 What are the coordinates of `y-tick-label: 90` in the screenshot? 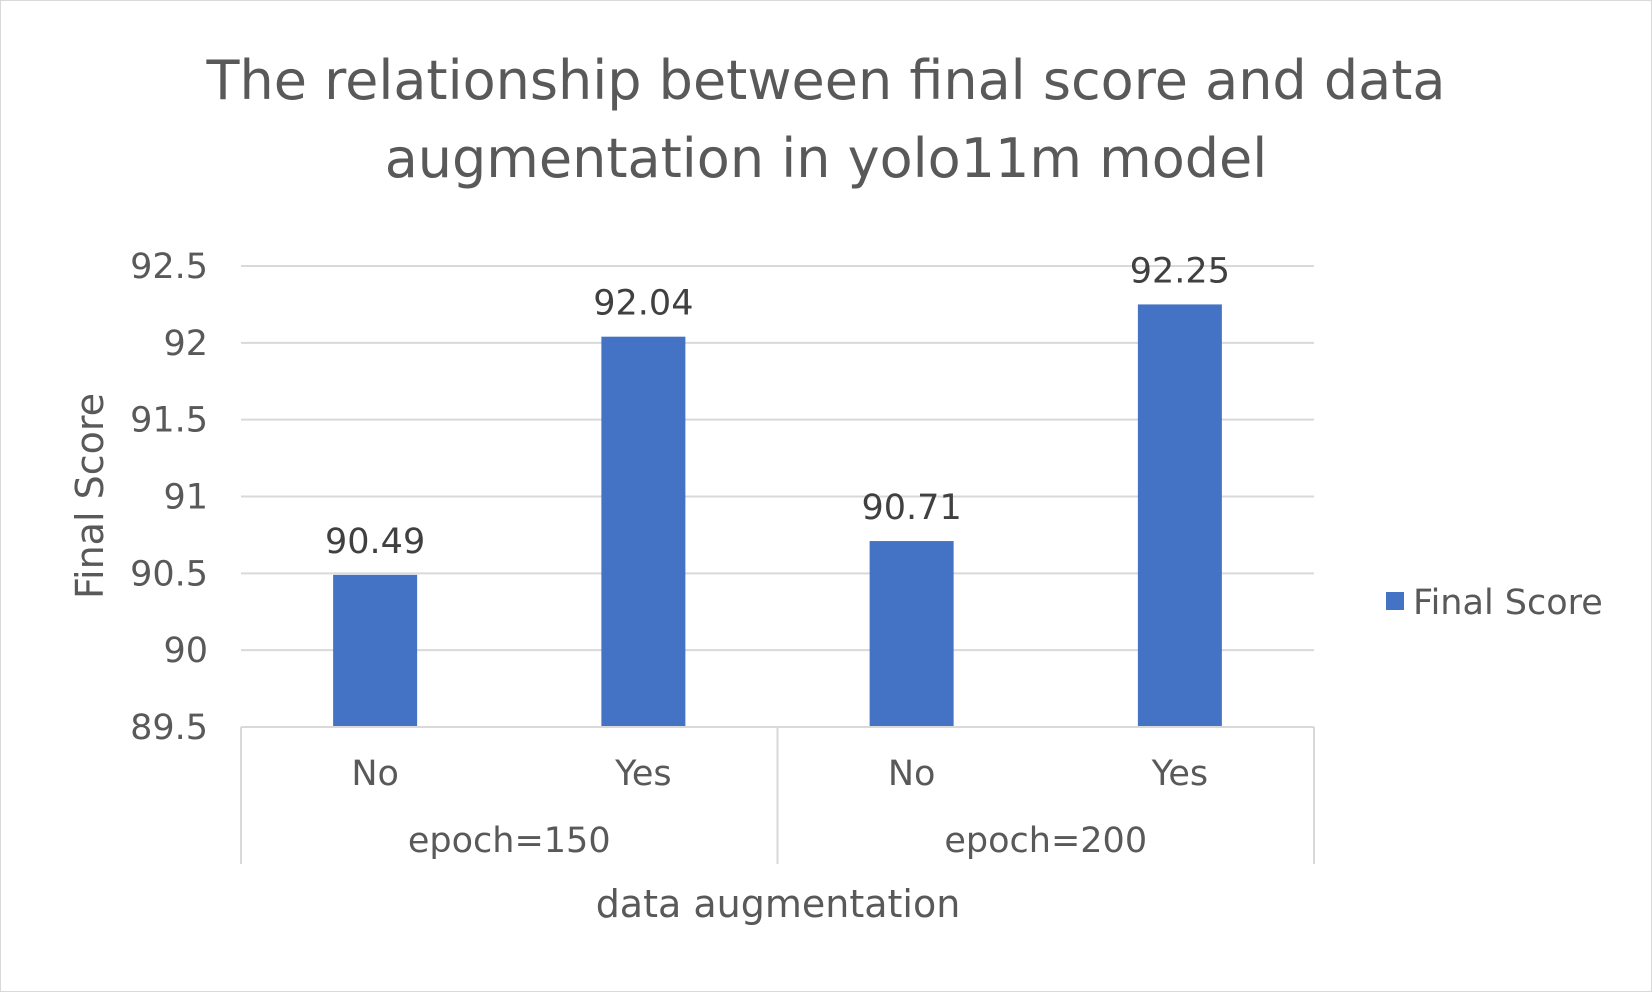 It's located at (185, 651).